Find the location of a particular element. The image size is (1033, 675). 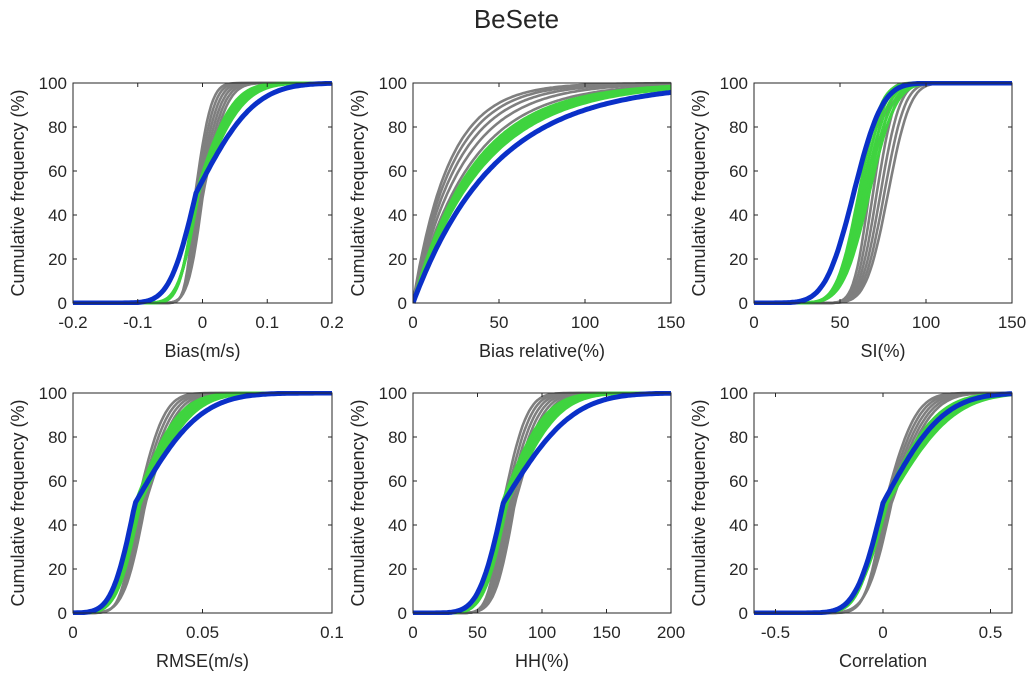

x-tick-label: 0.2 is located at coordinates (332, 322).